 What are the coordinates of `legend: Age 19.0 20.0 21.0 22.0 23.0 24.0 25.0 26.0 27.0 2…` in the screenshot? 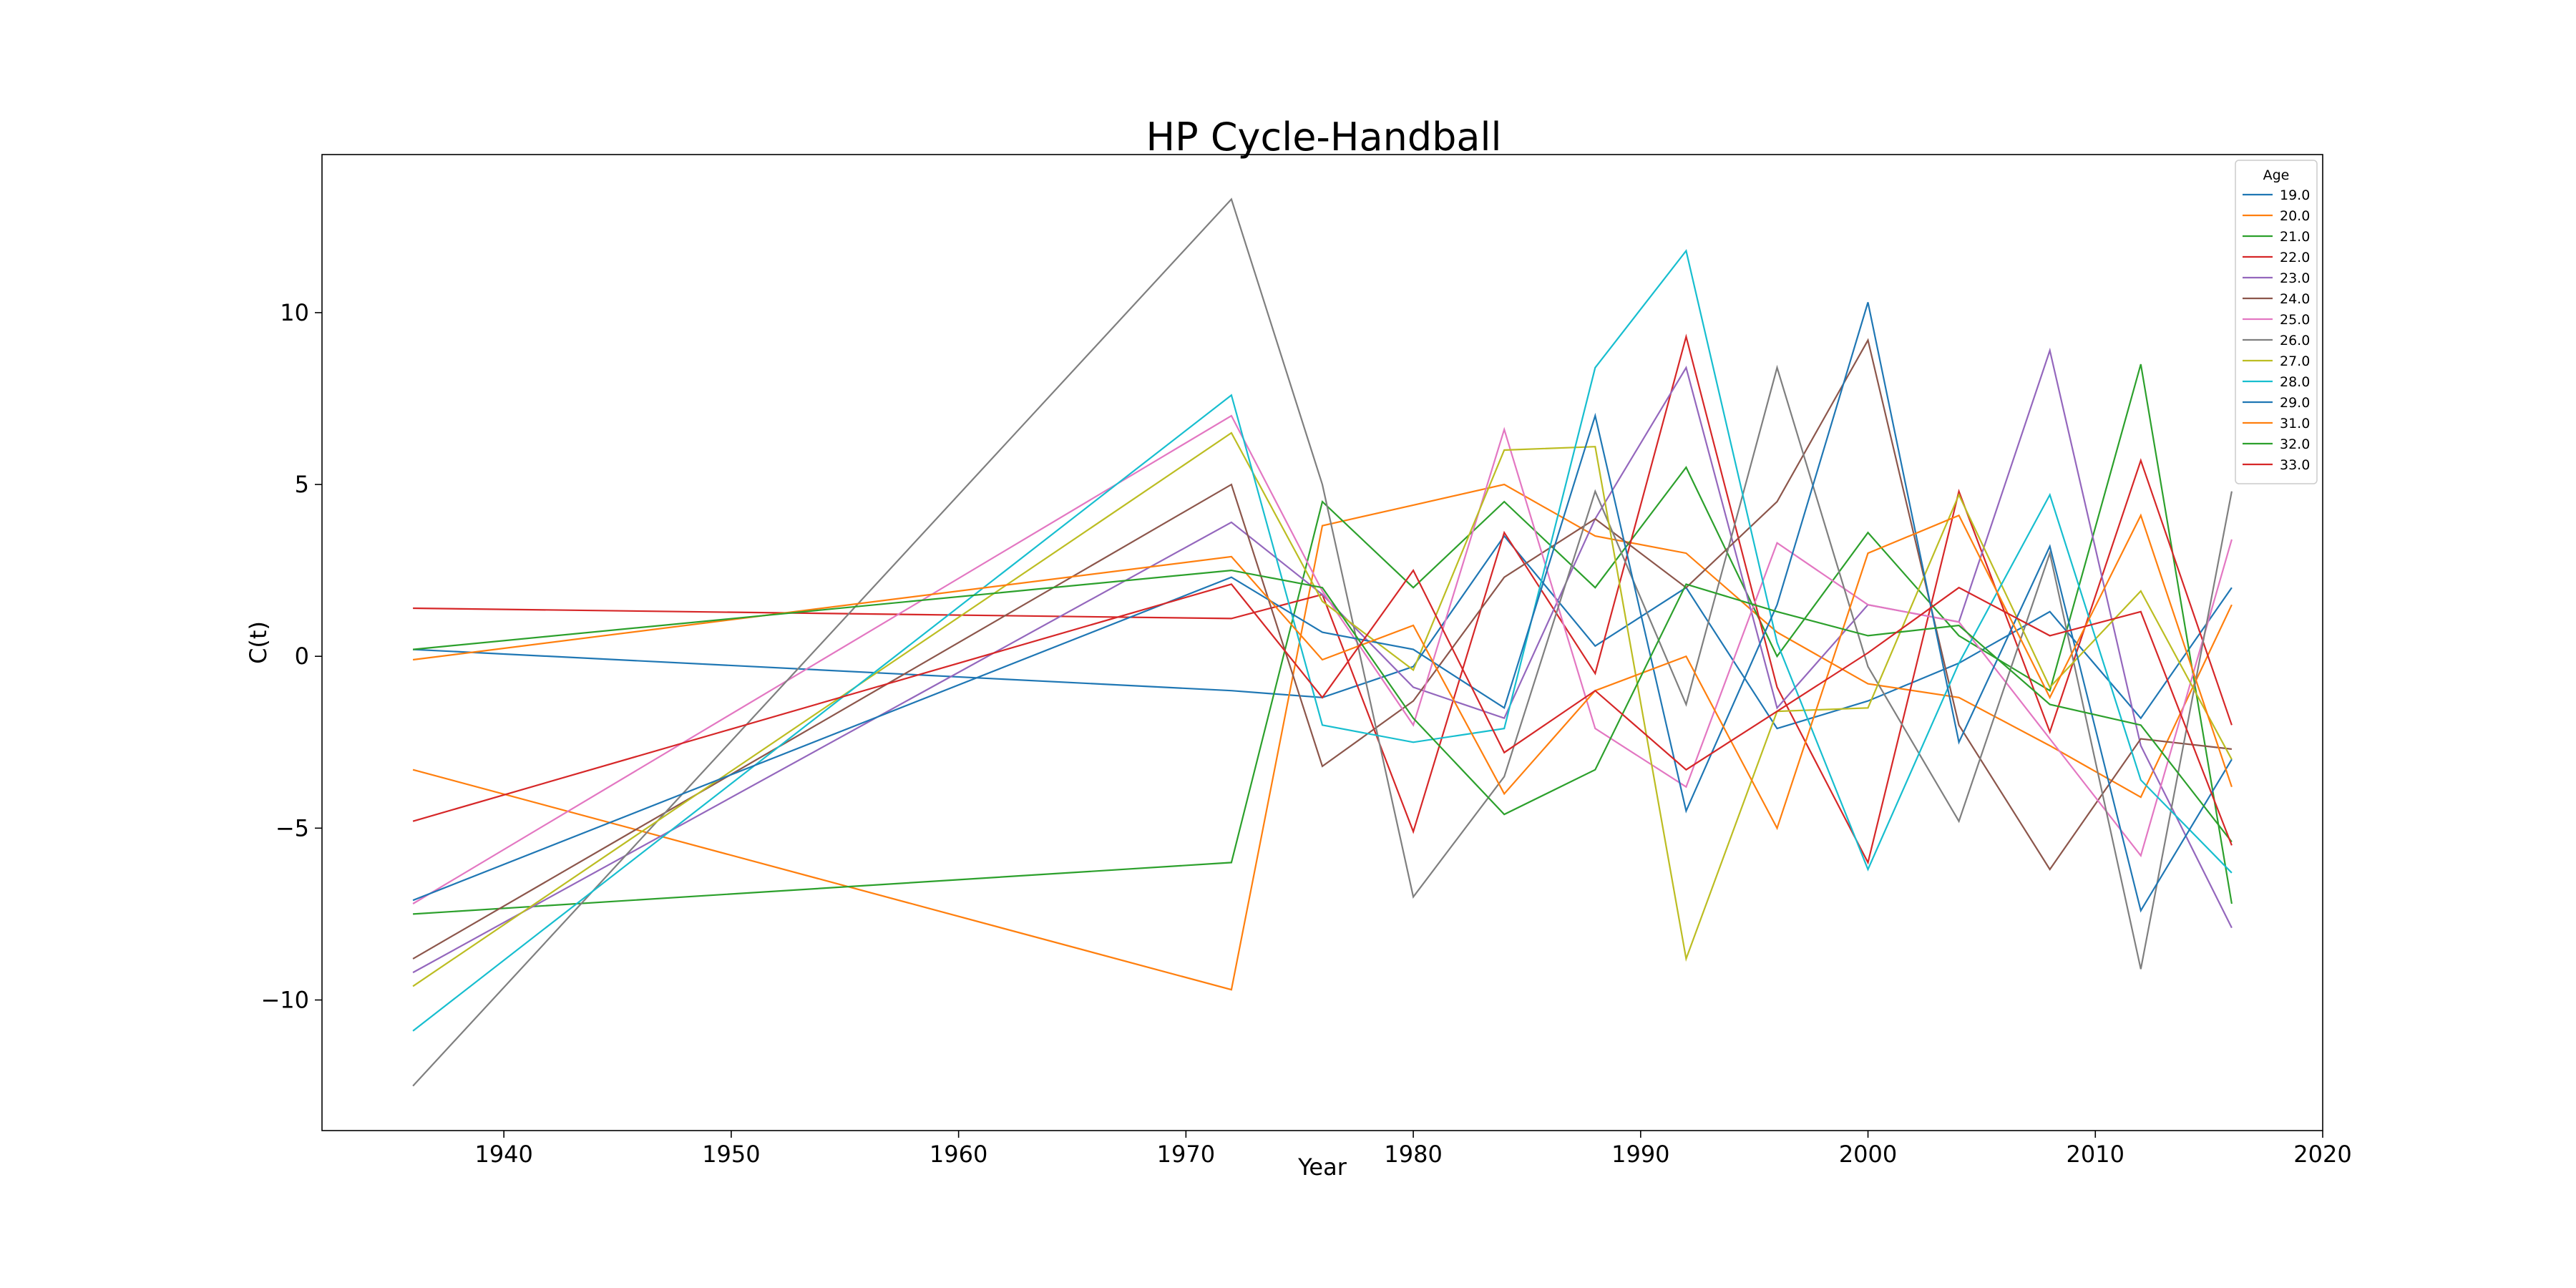 It's located at (2276, 322).